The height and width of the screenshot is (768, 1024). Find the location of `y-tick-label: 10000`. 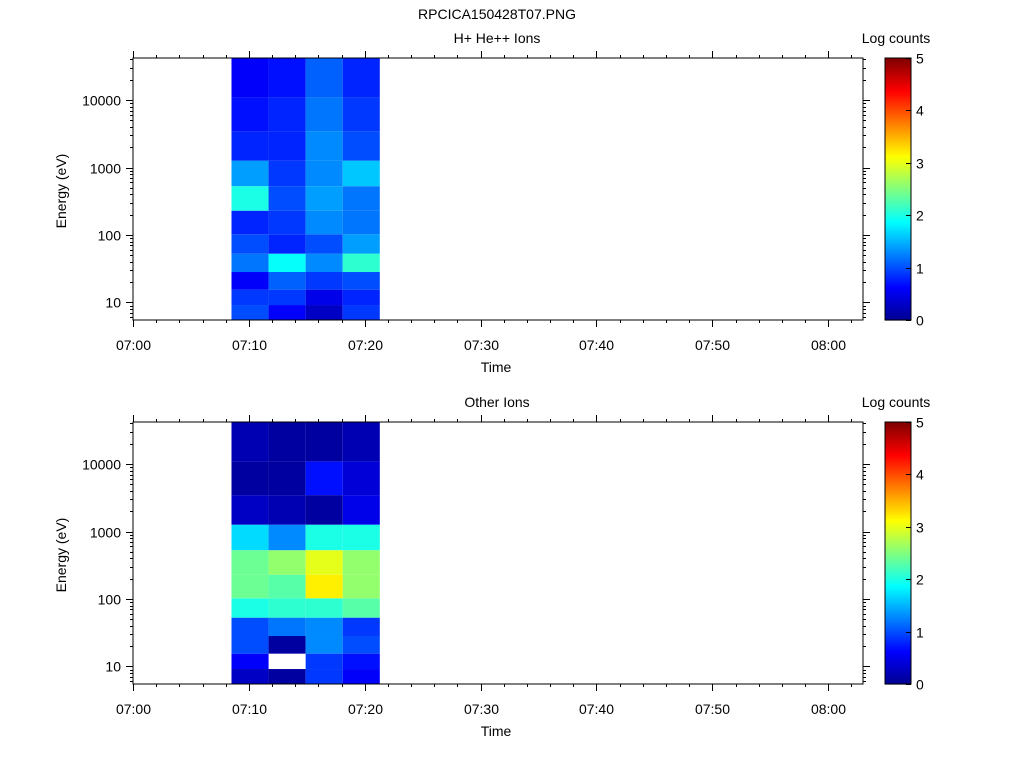

y-tick-label: 10000 is located at coordinates (101, 465).